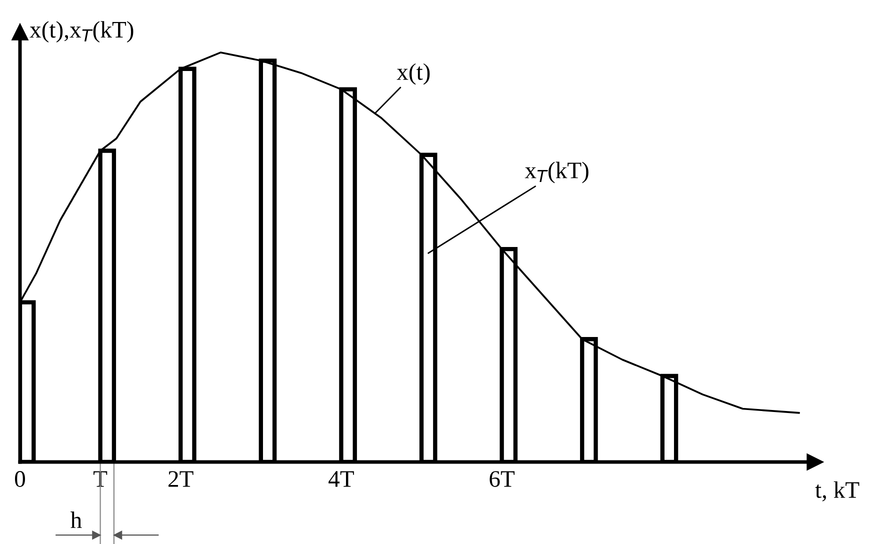  Describe the element at coordinates (837, 491) in the screenshot. I see `x-axis-title: t, kT` at that location.